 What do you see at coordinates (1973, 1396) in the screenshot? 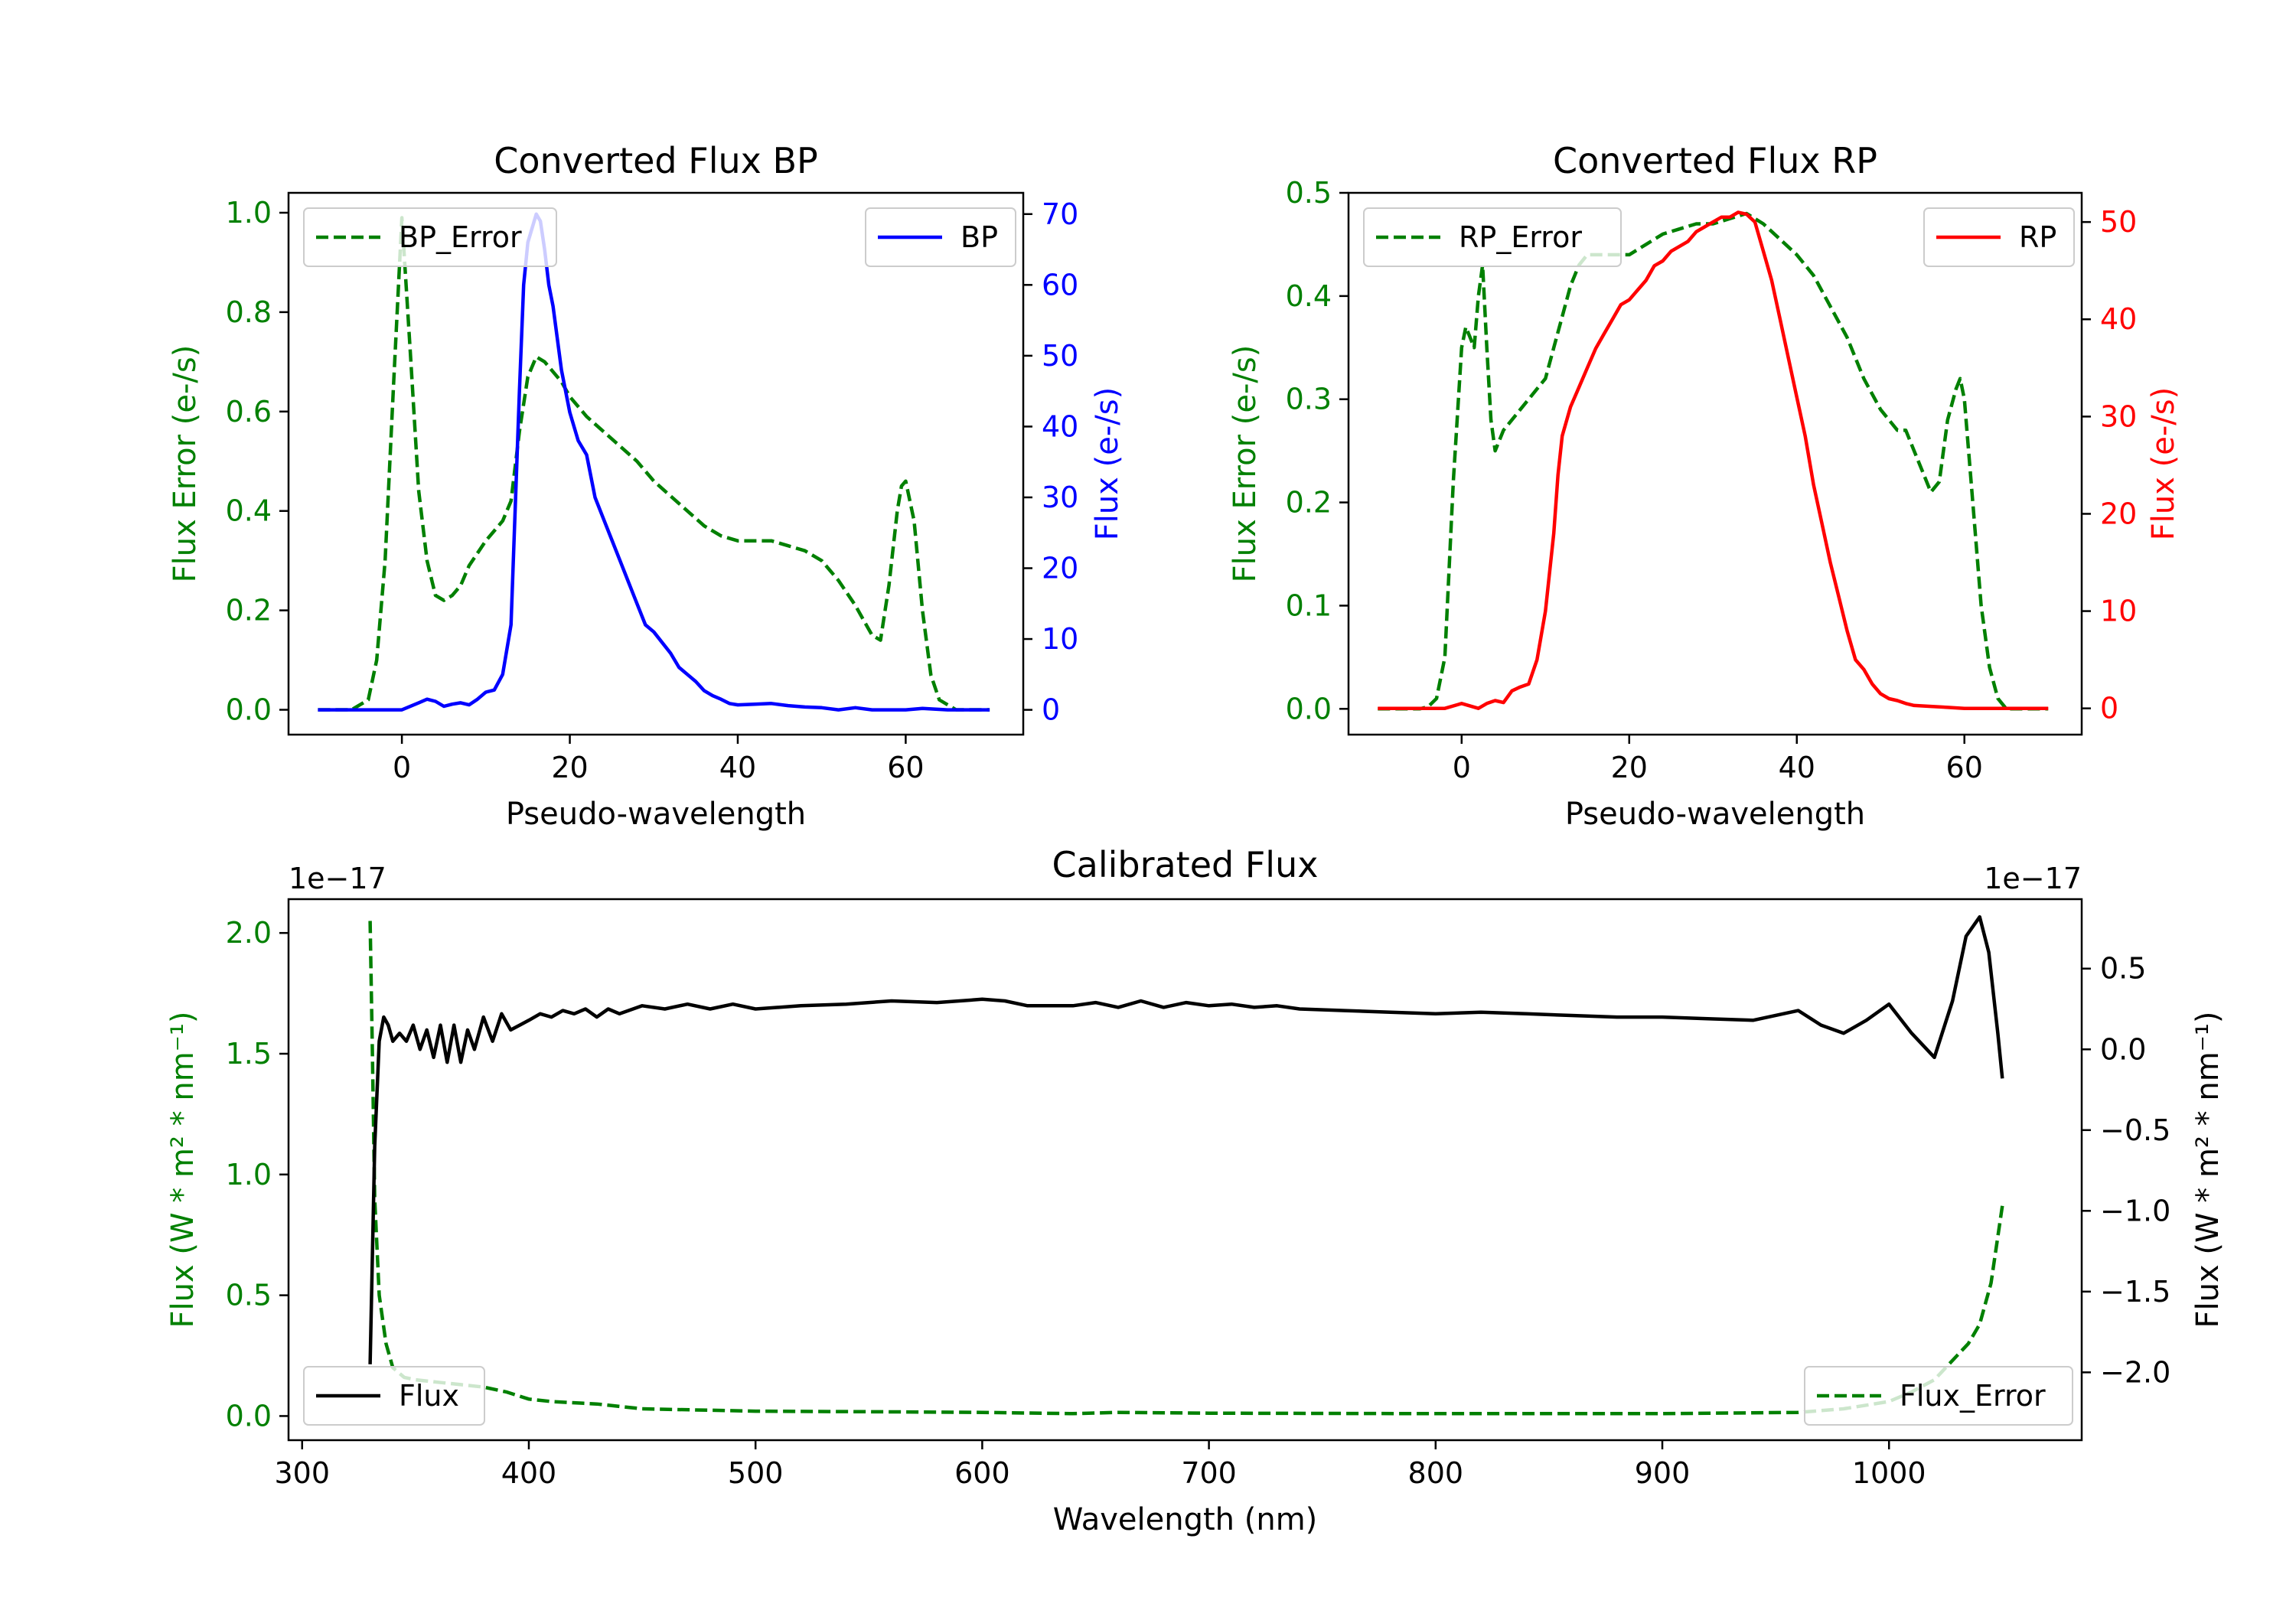
I see `legend-label: Flux_Error` at bounding box center [1973, 1396].